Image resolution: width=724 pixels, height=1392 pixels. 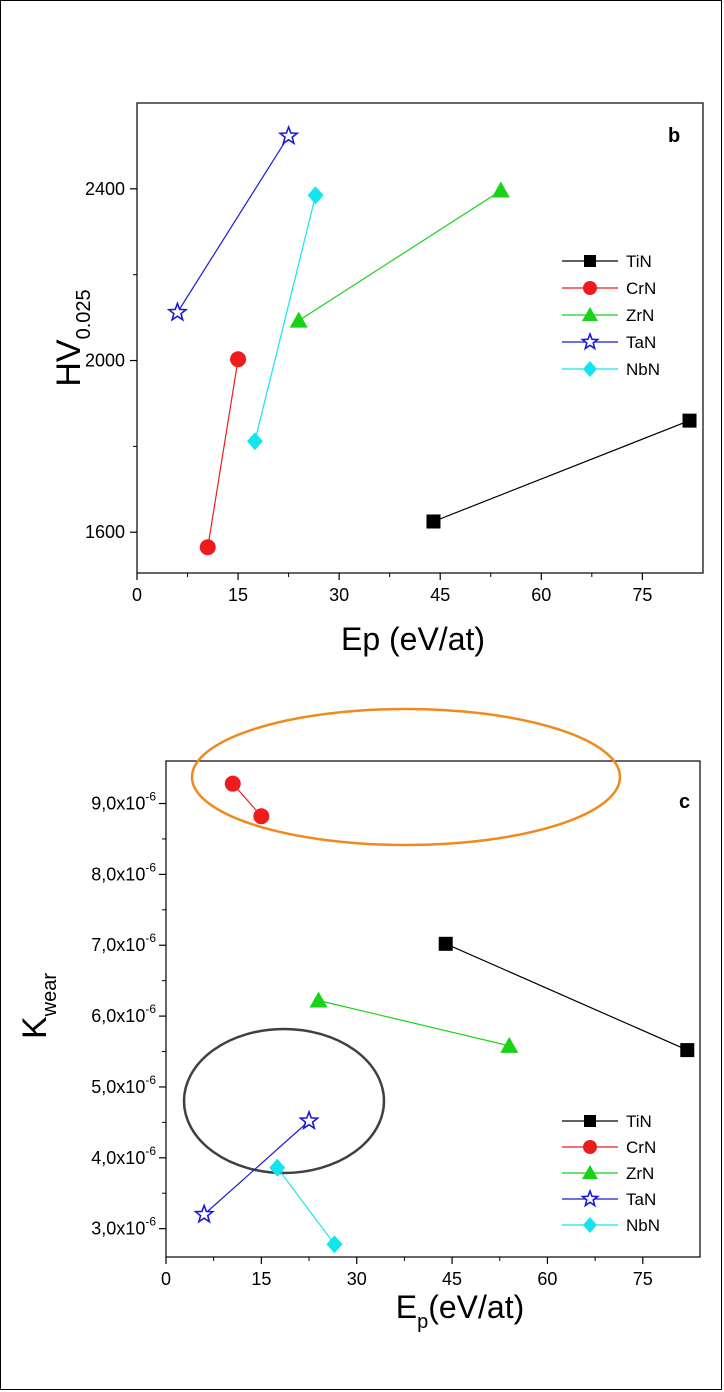 What do you see at coordinates (641, 1147) in the screenshot?
I see `legend-label: CrN` at bounding box center [641, 1147].